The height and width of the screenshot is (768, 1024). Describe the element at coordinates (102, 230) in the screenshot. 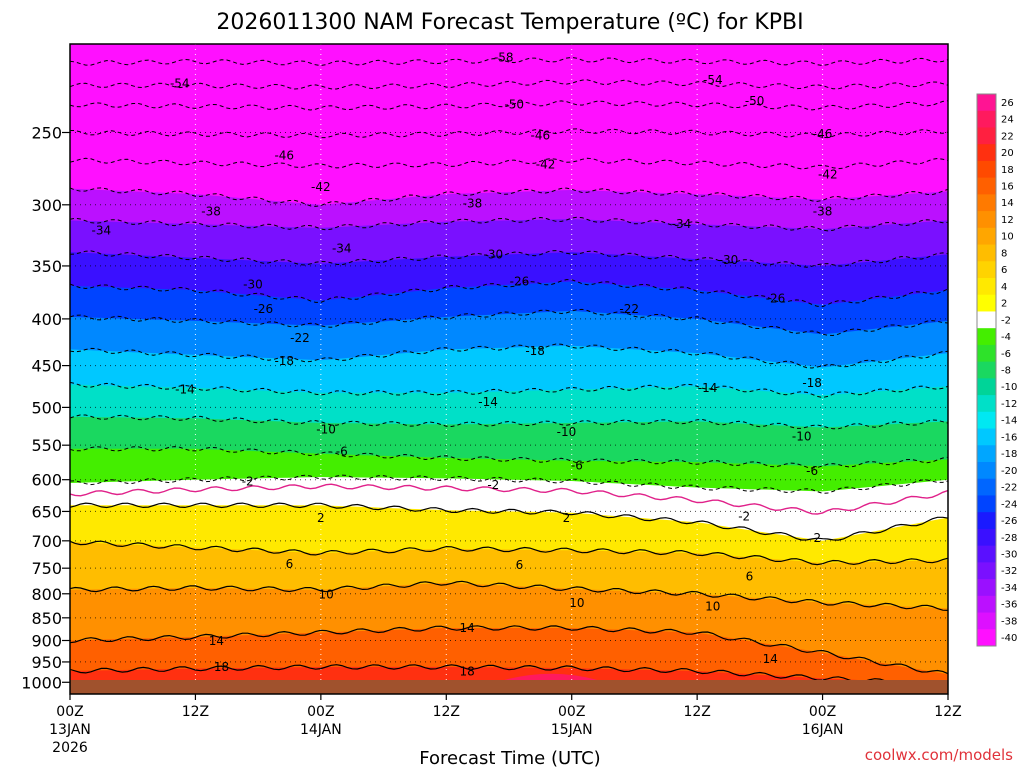

I see `isotherm-label: -34` at that location.